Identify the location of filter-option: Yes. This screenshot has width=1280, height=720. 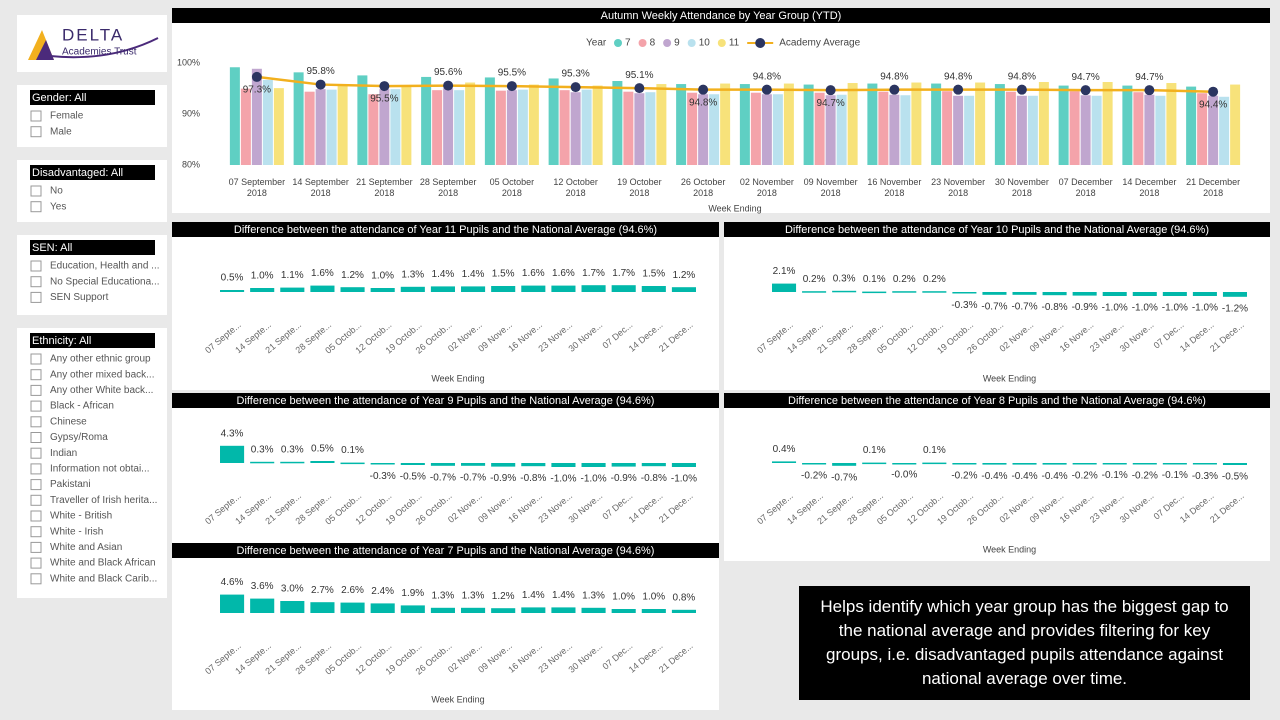
(58, 206).